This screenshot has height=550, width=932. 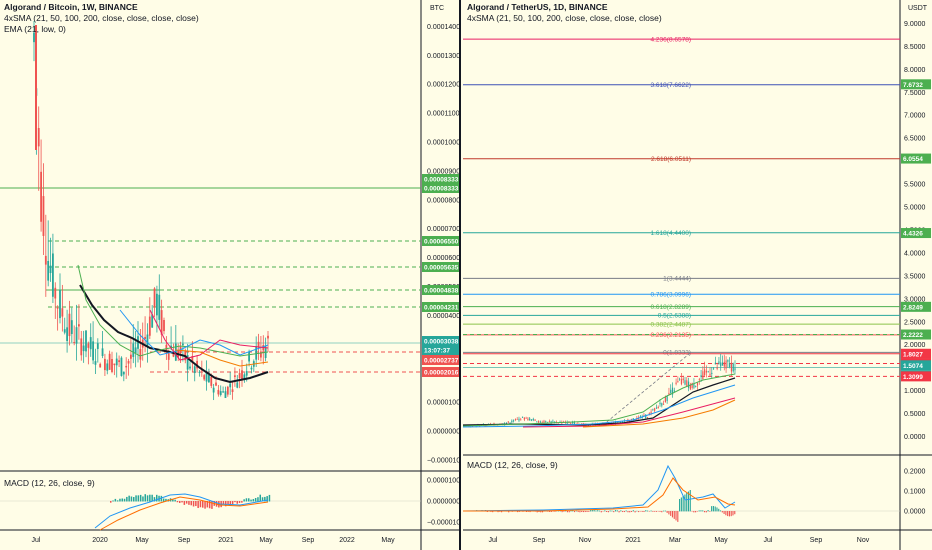 I want to click on left-chart-title: Algorand / Bitcoin, 1W, BINANCE, so click(x=71, y=7).